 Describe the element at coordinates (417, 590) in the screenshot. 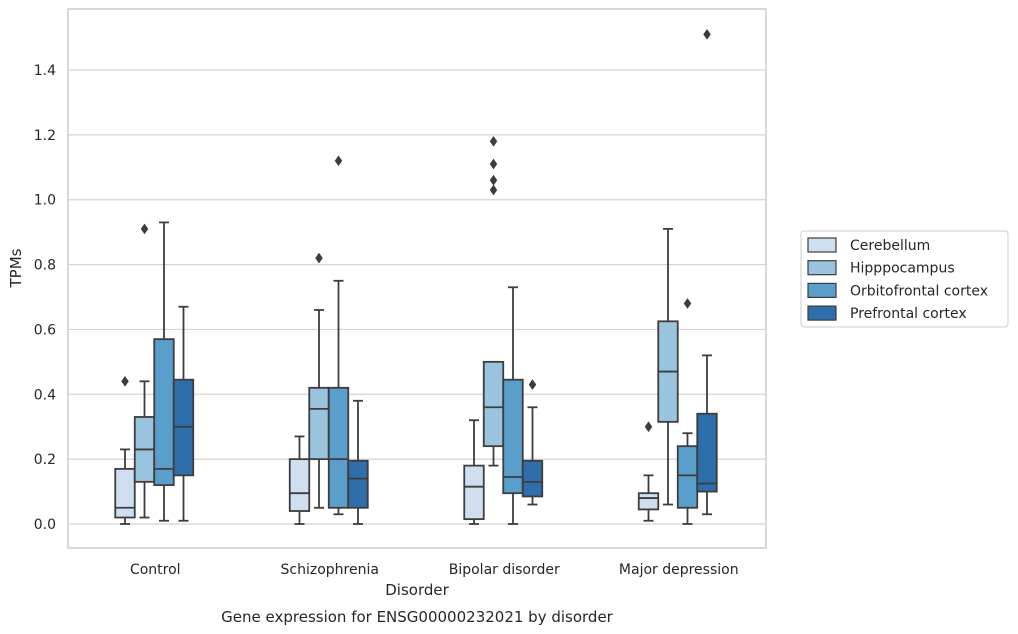

I see `x-axis-label: Disorder` at that location.